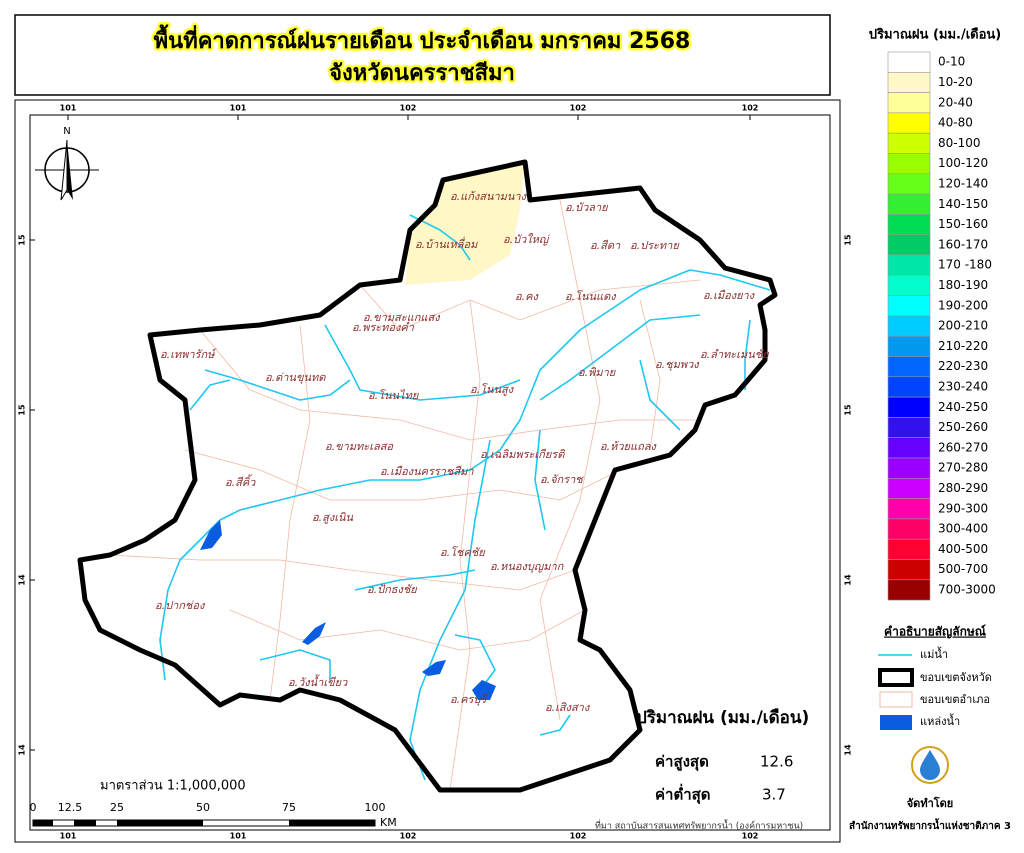 This screenshot has height=853, width=1024. I want to click on district-label: อ.สูงเนิน, so click(332, 517).